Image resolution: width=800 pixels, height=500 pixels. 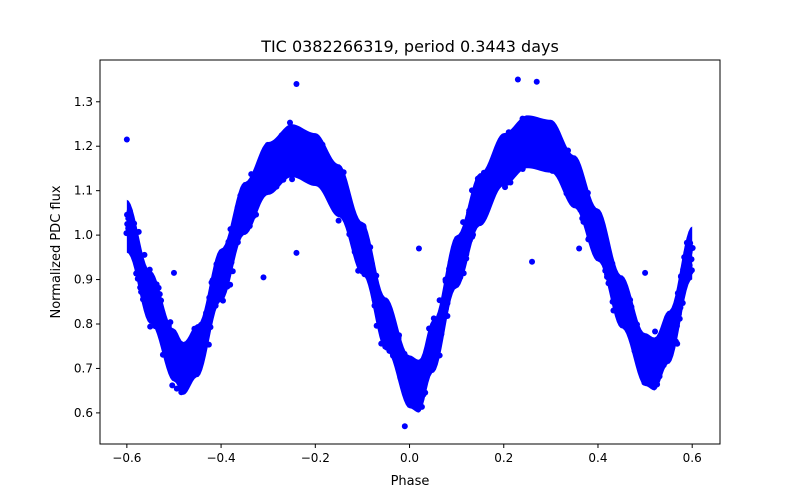 What do you see at coordinates (83, 324) in the screenshot?
I see `y-tick-label: 0.8` at bounding box center [83, 324].